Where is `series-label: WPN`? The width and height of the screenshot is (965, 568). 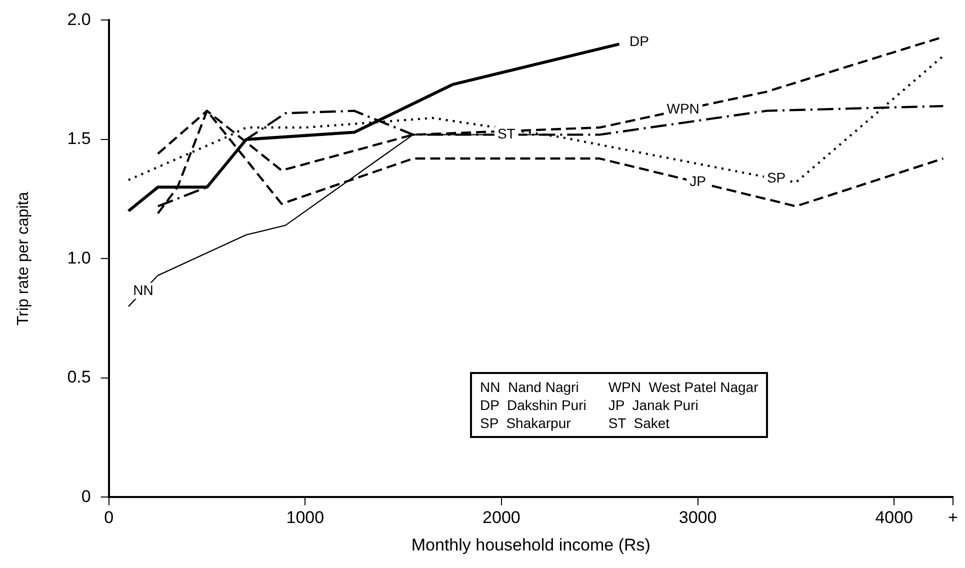
series-label: WPN is located at coordinates (683, 108).